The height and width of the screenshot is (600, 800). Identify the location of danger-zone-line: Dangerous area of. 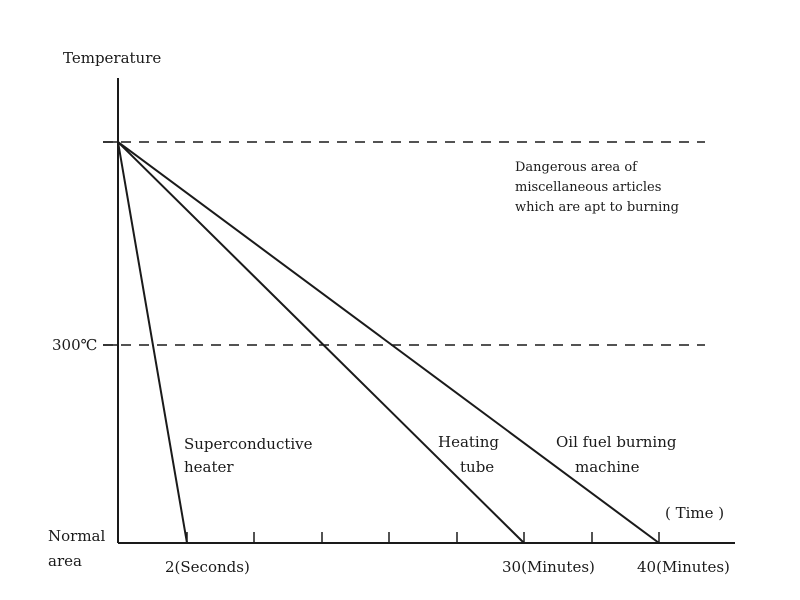
(576, 167).